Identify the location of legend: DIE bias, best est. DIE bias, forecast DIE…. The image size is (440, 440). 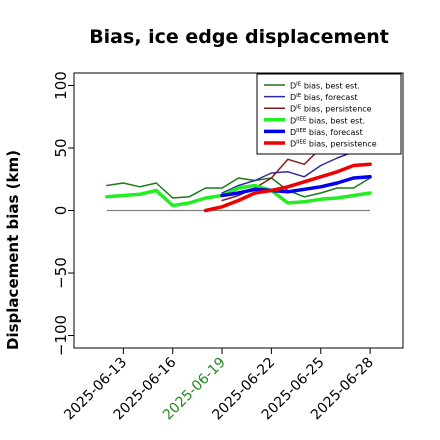
(329, 114).